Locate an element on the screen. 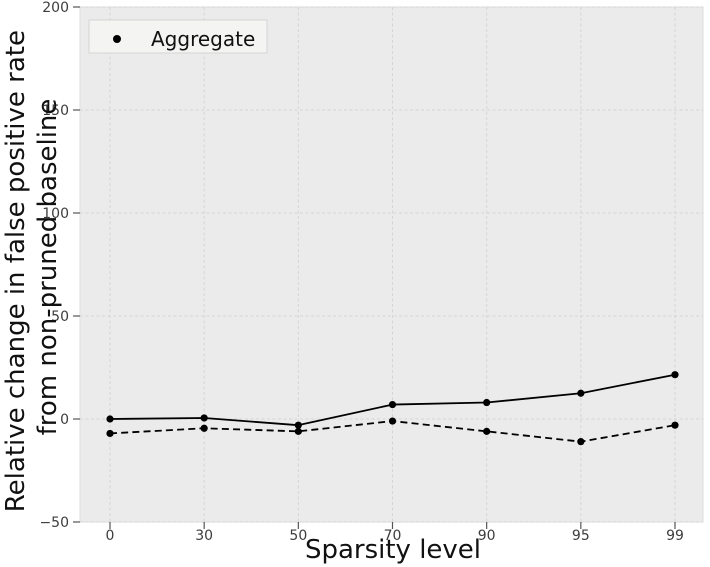 This screenshot has height=567, width=710. x-tick-label: 95 is located at coordinates (581, 536).